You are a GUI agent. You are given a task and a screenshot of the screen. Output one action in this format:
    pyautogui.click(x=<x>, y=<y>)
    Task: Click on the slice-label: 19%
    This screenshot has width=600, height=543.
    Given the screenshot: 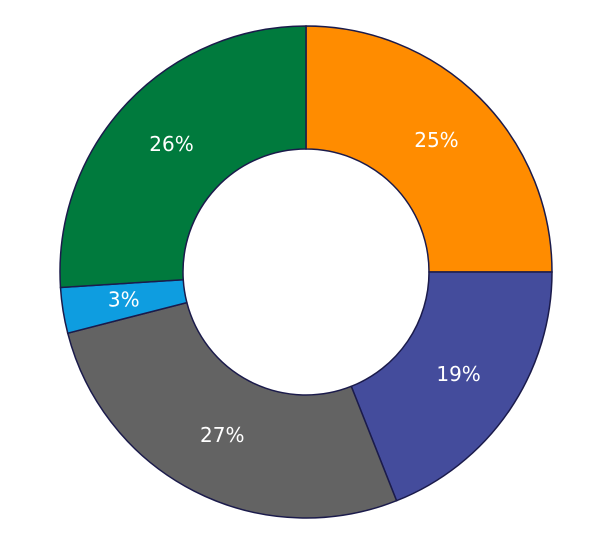 What is the action you would take?
    pyautogui.click(x=458, y=374)
    